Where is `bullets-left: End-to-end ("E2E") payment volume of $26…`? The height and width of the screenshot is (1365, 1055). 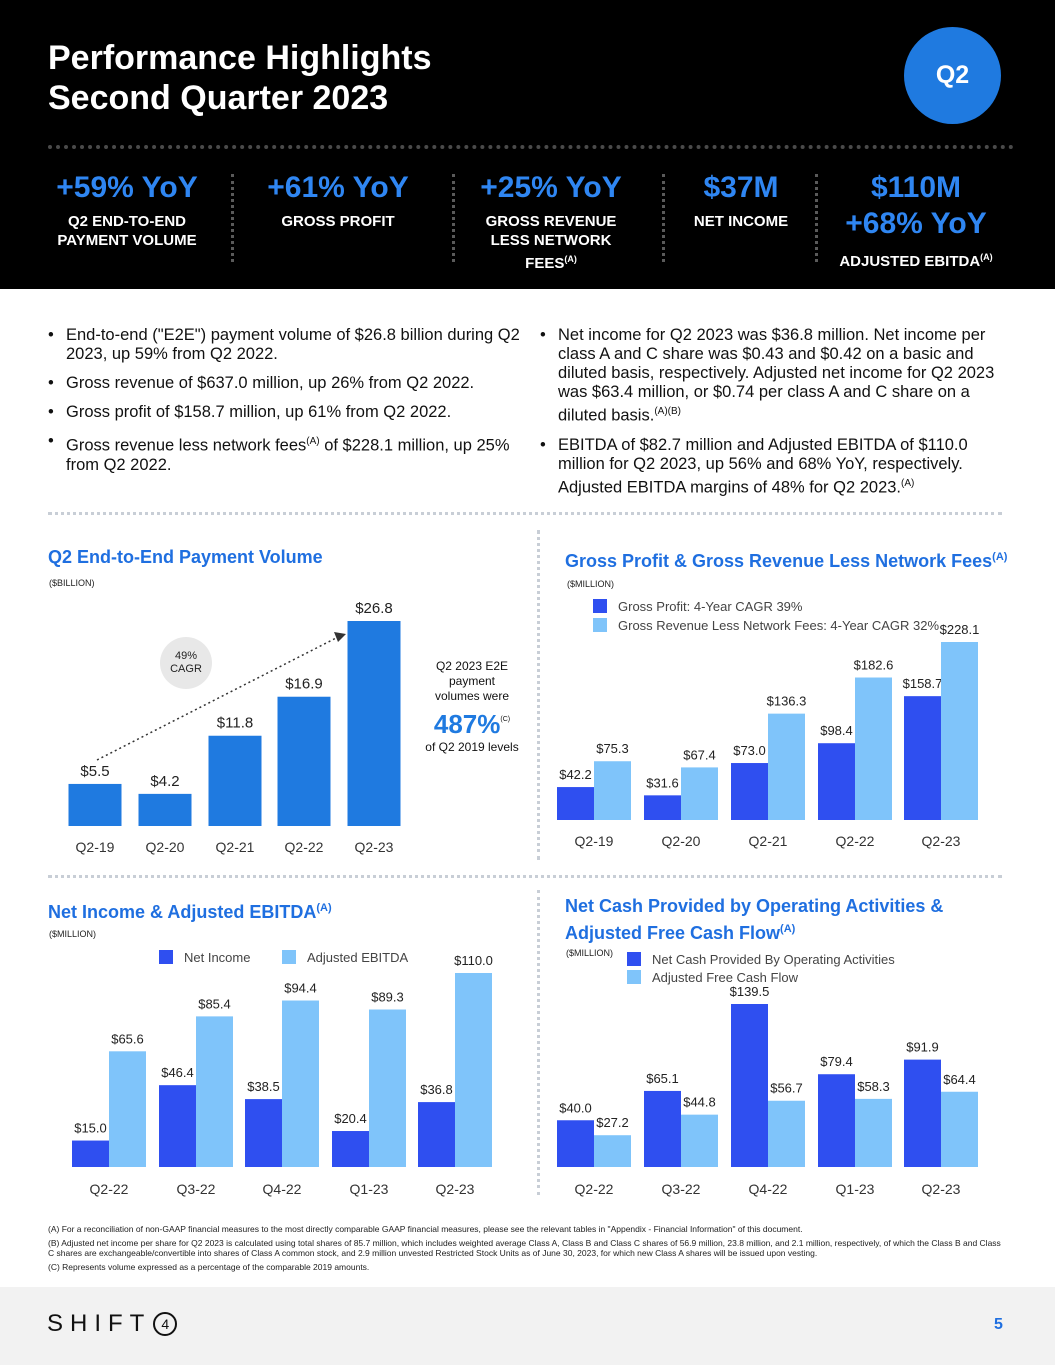
bullets-left: End-to-end ("E2E") payment volume of $26… is located at coordinates (287, 405).